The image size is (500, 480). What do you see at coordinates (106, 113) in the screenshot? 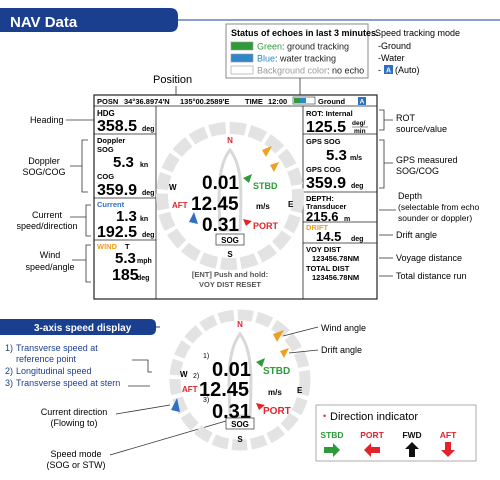
I see `hdg-label: HDG` at bounding box center [106, 113].